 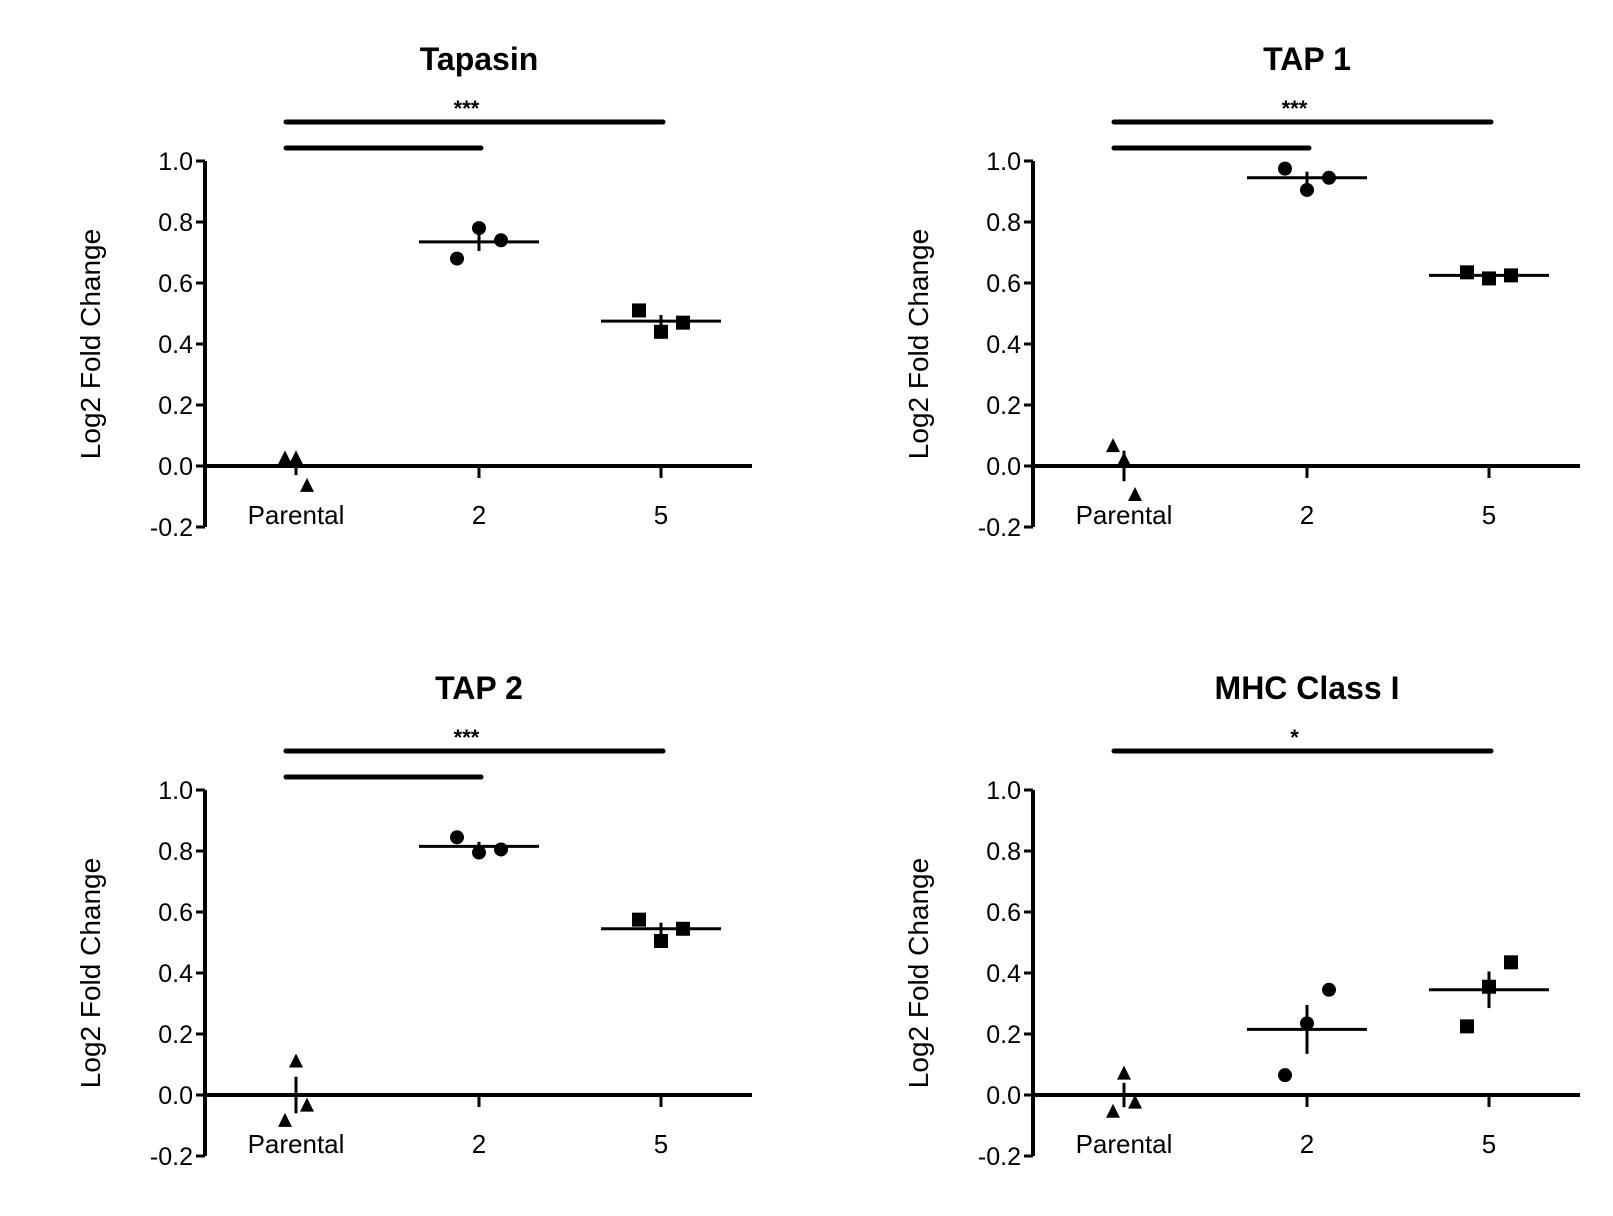 I want to click on chart-title: MHC Class I, so click(x=1307, y=688).